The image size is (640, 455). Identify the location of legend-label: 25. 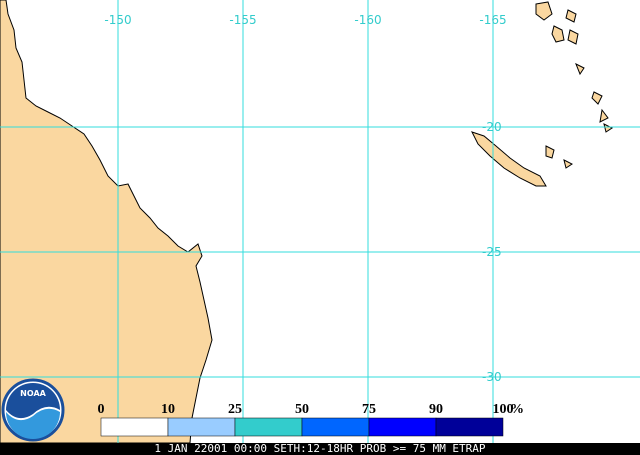
(235, 409).